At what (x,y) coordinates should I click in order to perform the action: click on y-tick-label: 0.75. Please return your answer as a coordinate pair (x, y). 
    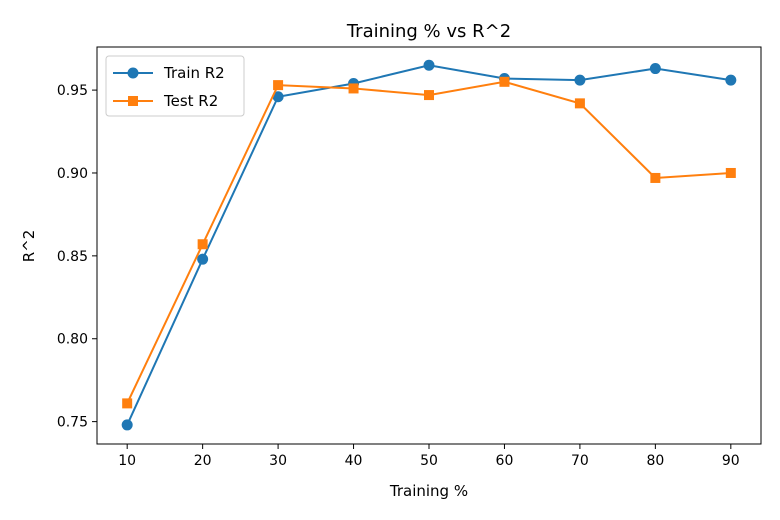
    Looking at the image, I should click on (72, 423).